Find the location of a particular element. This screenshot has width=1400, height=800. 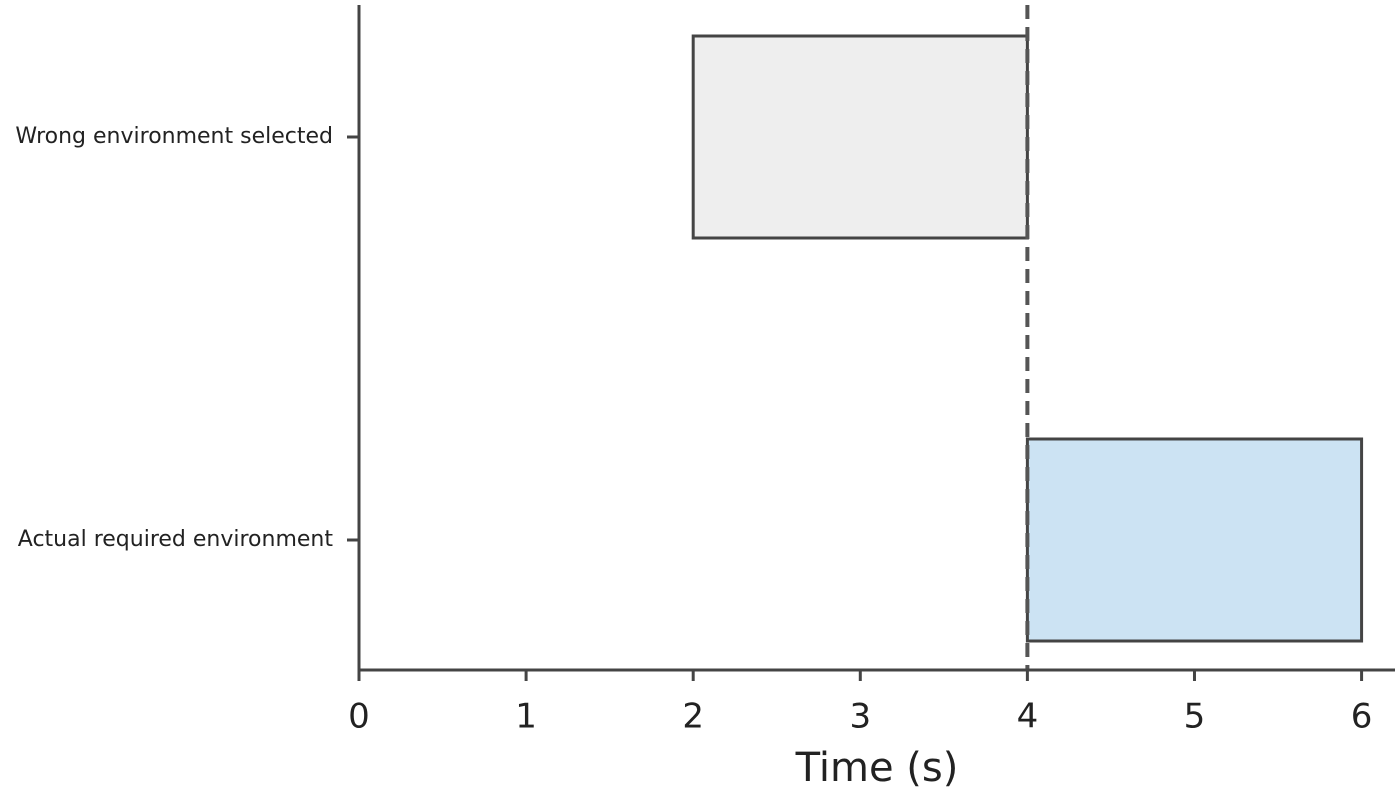

x-tick-label: 0 is located at coordinates (359, 717).